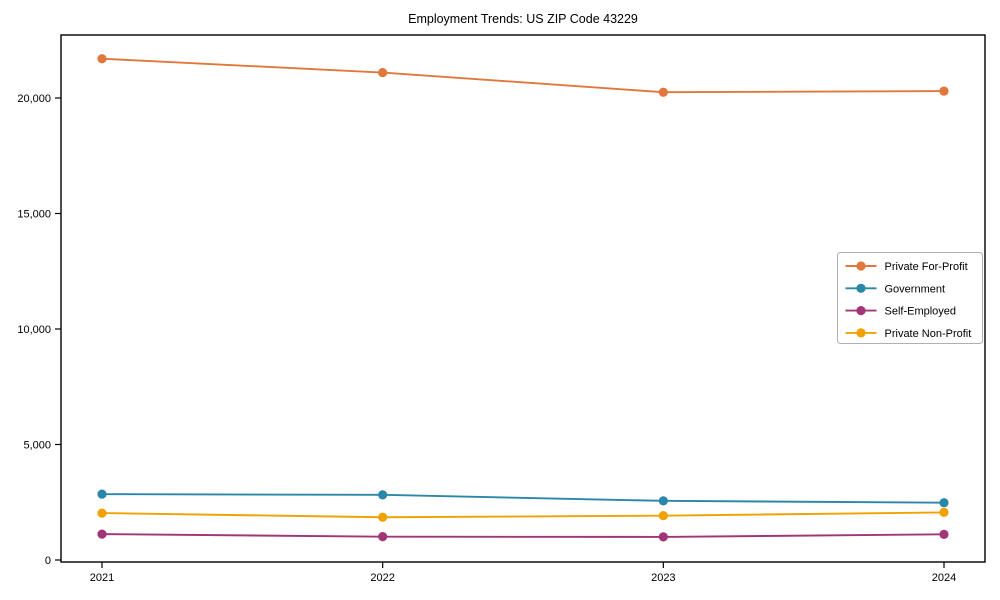  I want to click on legend-label: Private For-Profit, so click(926, 267).